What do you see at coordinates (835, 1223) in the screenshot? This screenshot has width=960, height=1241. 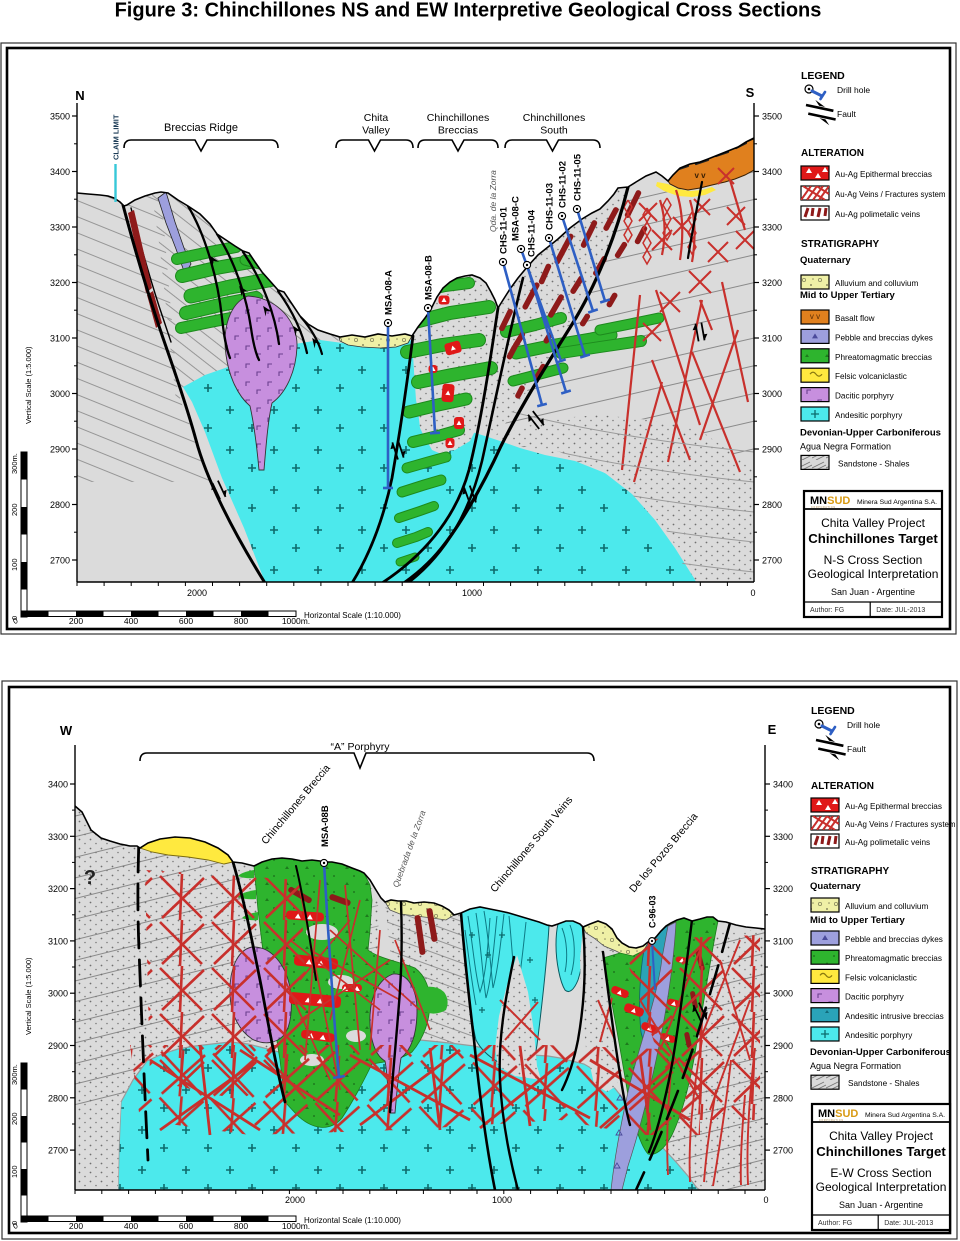 I see `svg-text: Author: FG` at bounding box center [835, 1223].